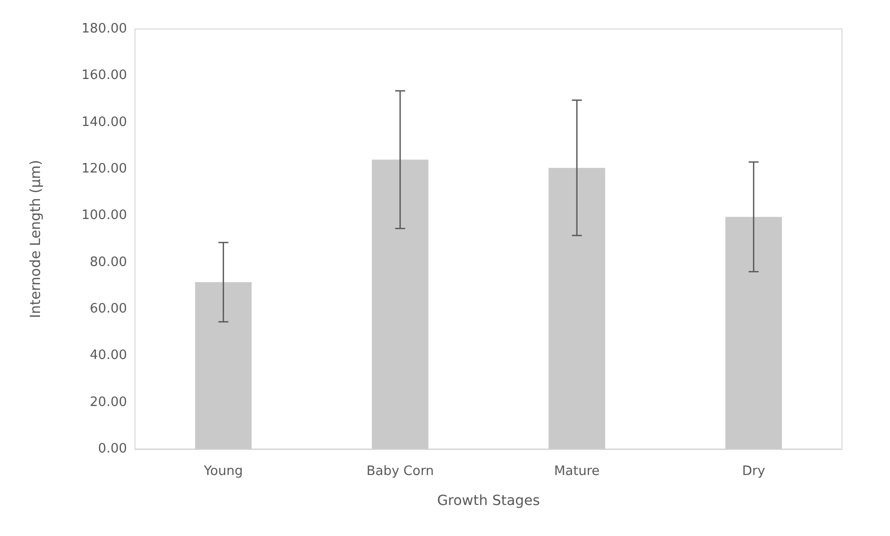 Image resolution: width=890 pixels, height=536 pixels. I want to click on y-axis-title: Internode Length (µm), so click(36, 239).